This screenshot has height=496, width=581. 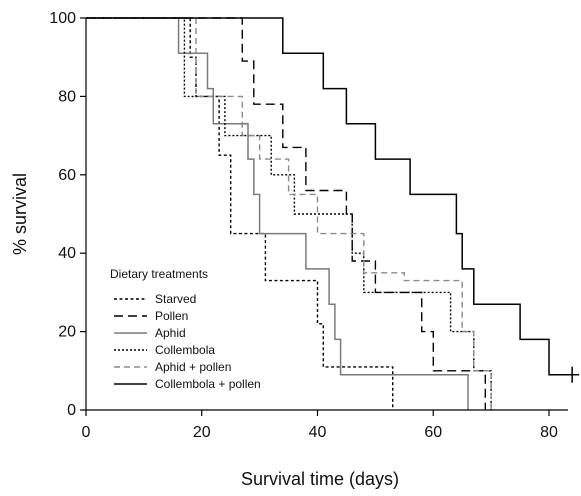 I want to click on x-tick-label: 80, so click(x=549, y=432).